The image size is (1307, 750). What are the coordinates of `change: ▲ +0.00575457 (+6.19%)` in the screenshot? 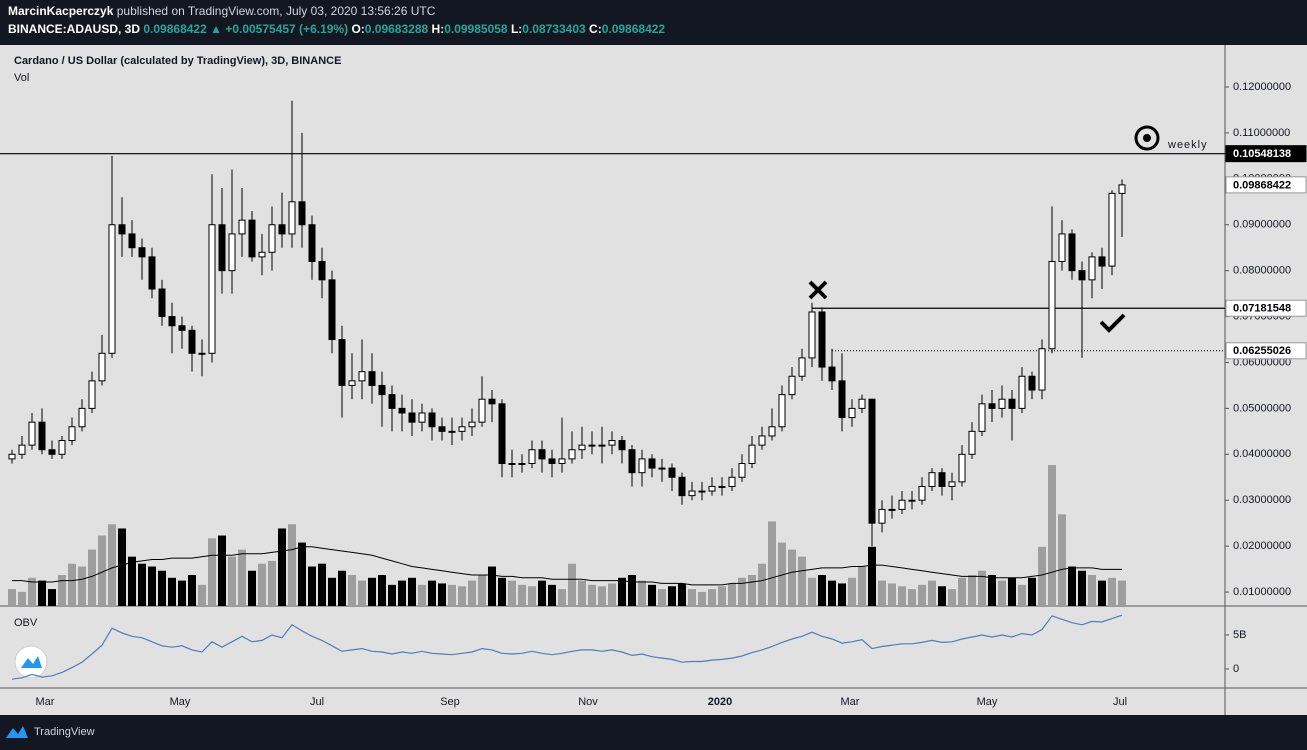 It's located at (279, 29).